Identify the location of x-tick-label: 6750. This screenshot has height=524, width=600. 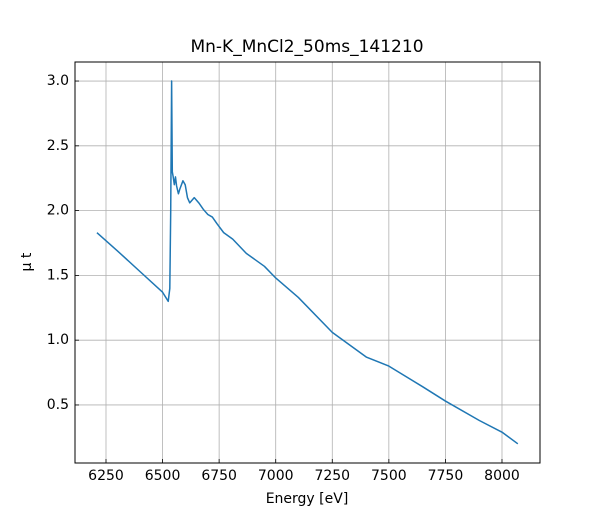
(219, 476).